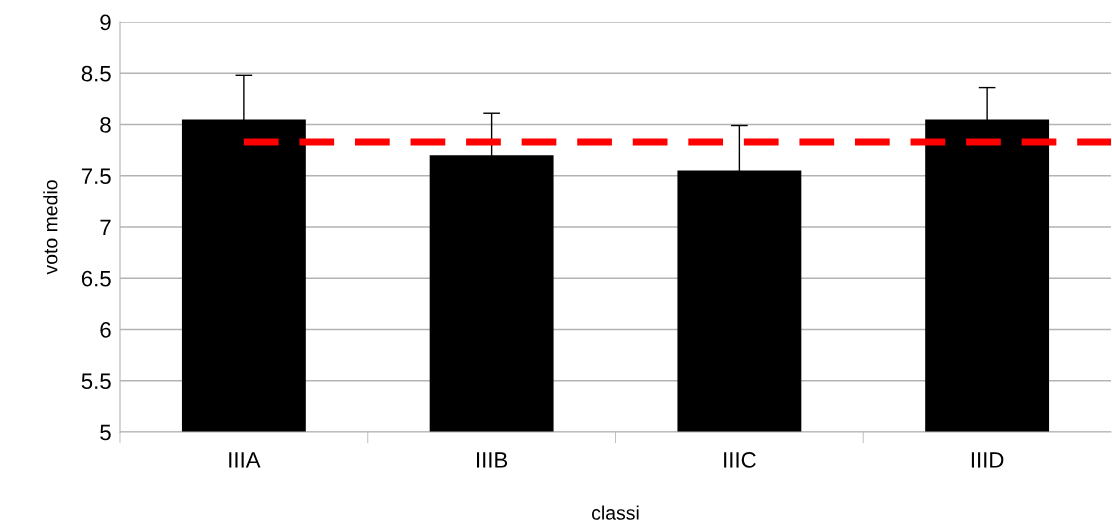 This screenshot has height=523, width=1112. I want to click on y-tick-label: 9, so click(105, 22).